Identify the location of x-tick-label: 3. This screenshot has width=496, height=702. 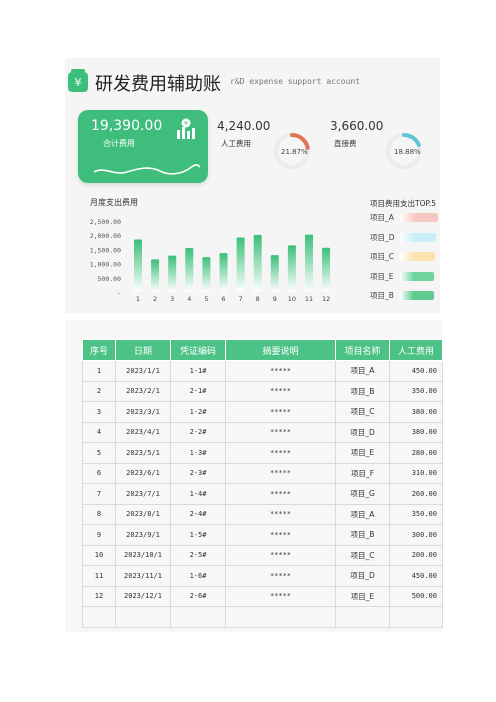
(172, 299).